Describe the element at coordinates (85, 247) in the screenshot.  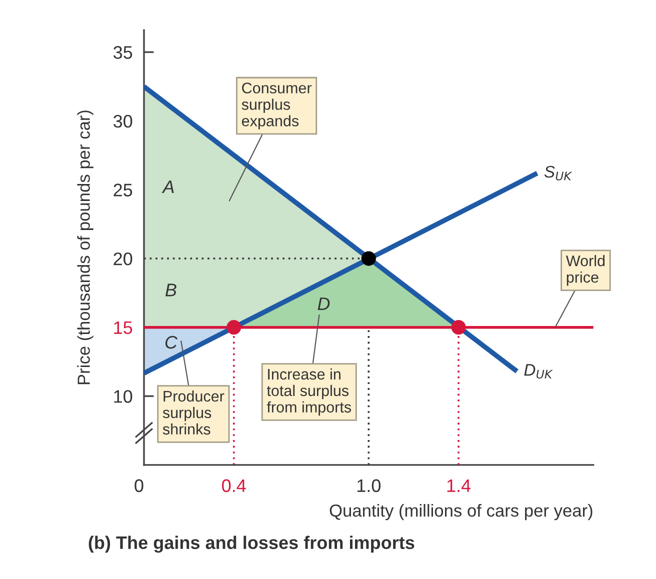
I see `y-axis-title: Price (thousands of pounds per car)` at that location.